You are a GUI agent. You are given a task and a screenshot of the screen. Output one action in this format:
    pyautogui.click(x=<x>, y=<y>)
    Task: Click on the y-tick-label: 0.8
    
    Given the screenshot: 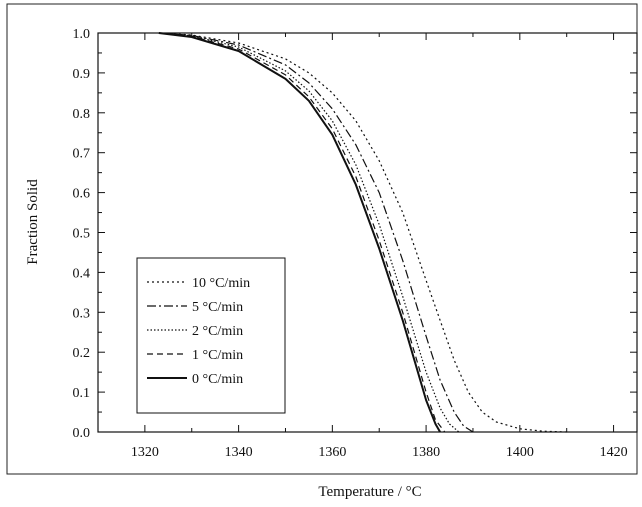 What is the action you would take?
    pyautogui.click(x=82, y=114)
    